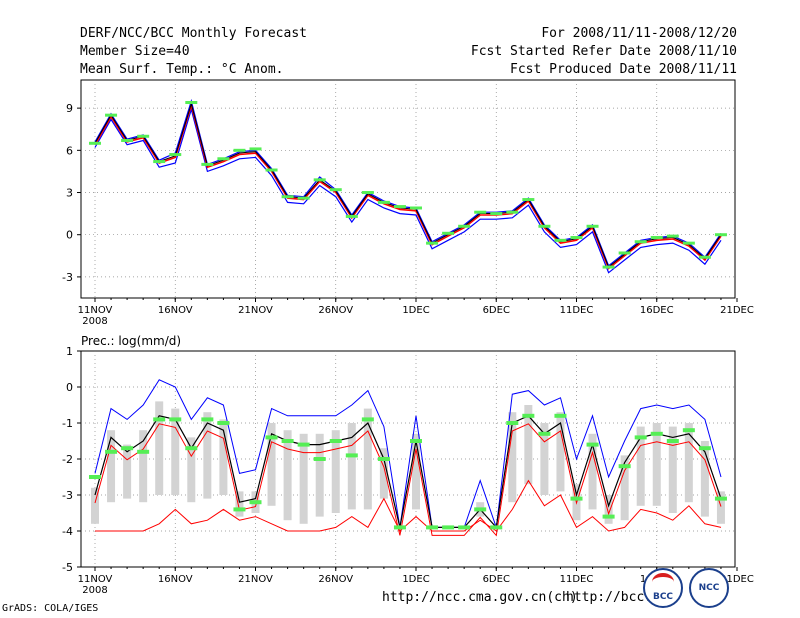 The width and height of the screenshot is (800, 618). What do you see at coordinates (69, 351) in the screenshot?
I see `prec-ytick-label: 1` at bounding box center [69, 351].